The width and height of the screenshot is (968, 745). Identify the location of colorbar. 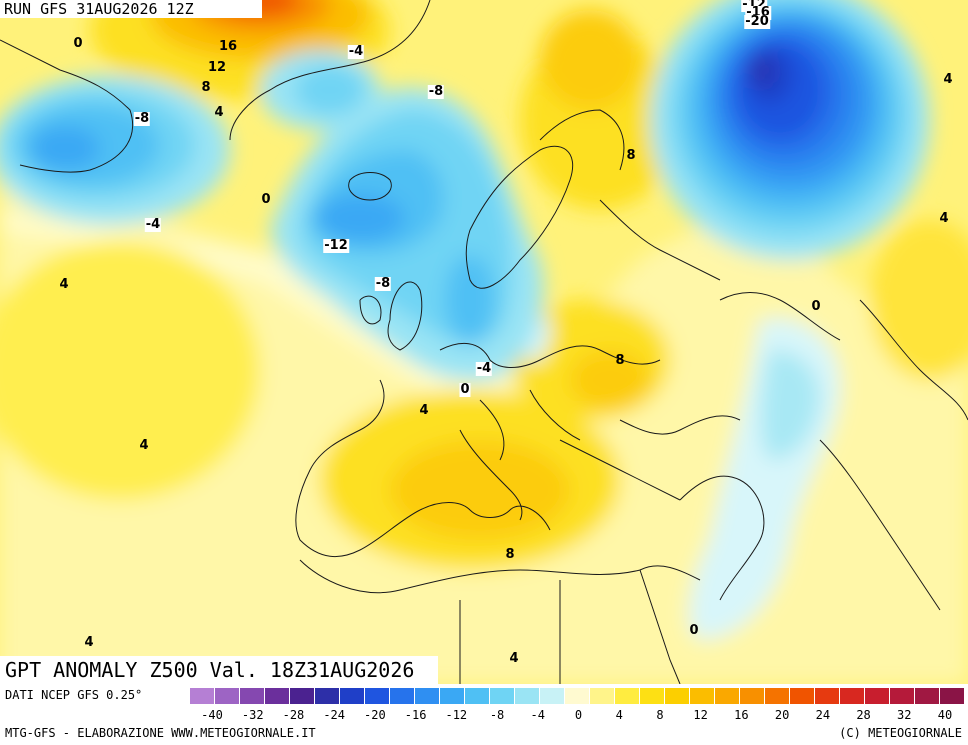
(577, 696).